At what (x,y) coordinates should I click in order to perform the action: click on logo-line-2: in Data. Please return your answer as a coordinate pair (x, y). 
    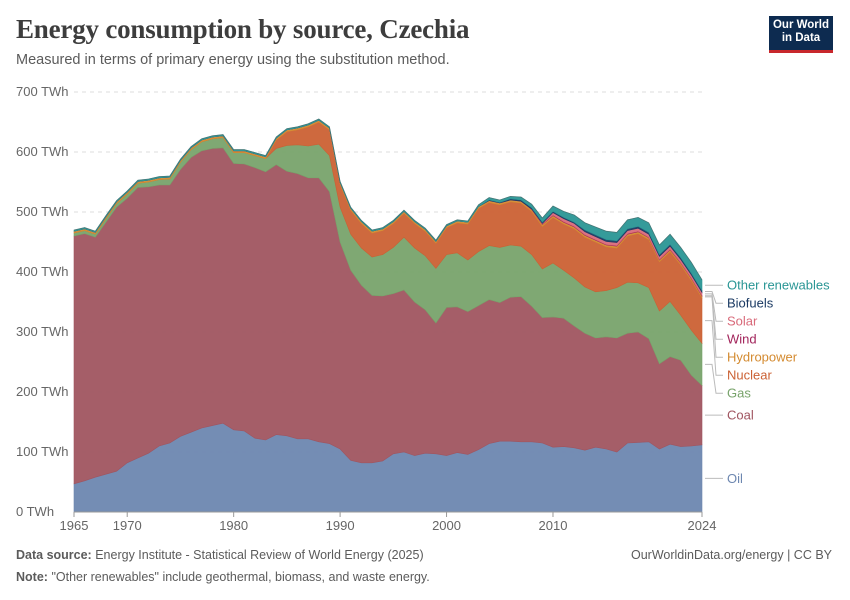
    Looking at the image, I should click on (801, 38).